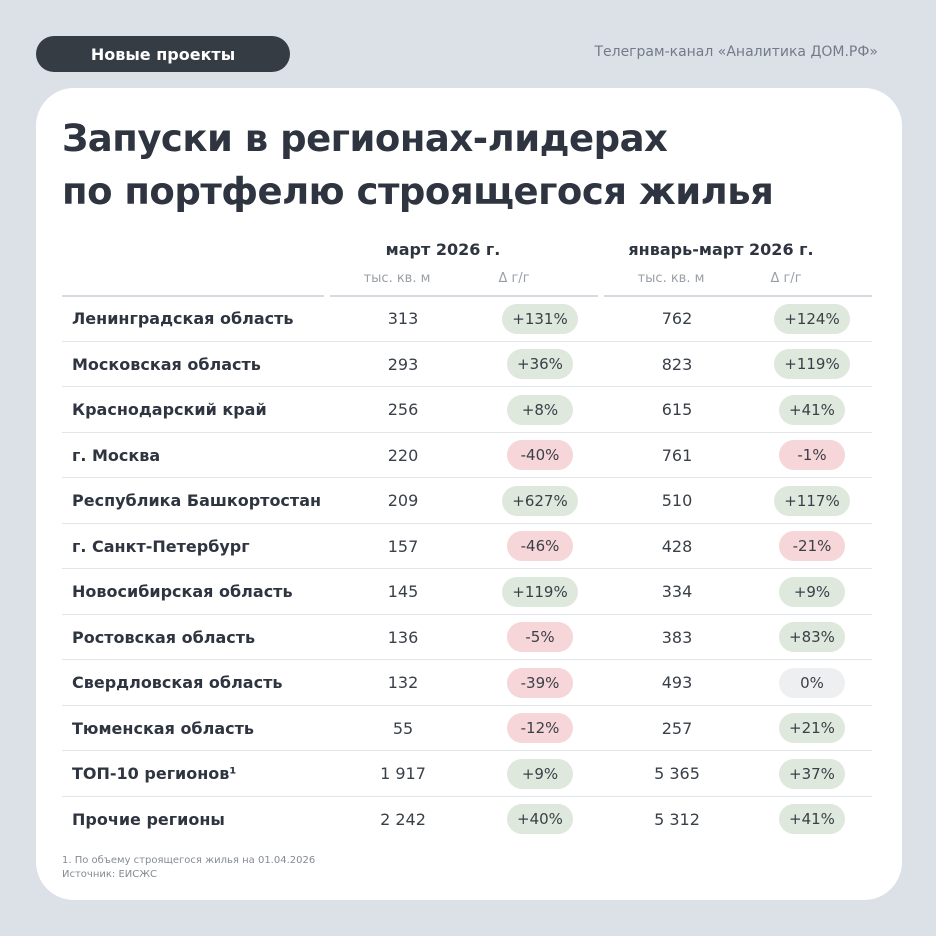  What do you see at coordinates (403, 546) in the screenshot?
I see `march-value: 157` at bounding box center [403, 546].